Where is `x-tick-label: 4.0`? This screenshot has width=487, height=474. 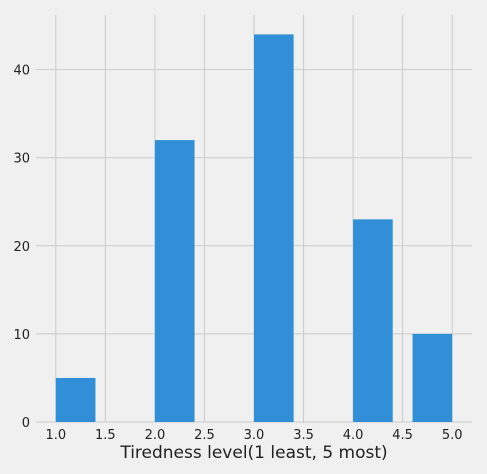
x-tick-label: 4.0 is located at coordinates (353, 435).